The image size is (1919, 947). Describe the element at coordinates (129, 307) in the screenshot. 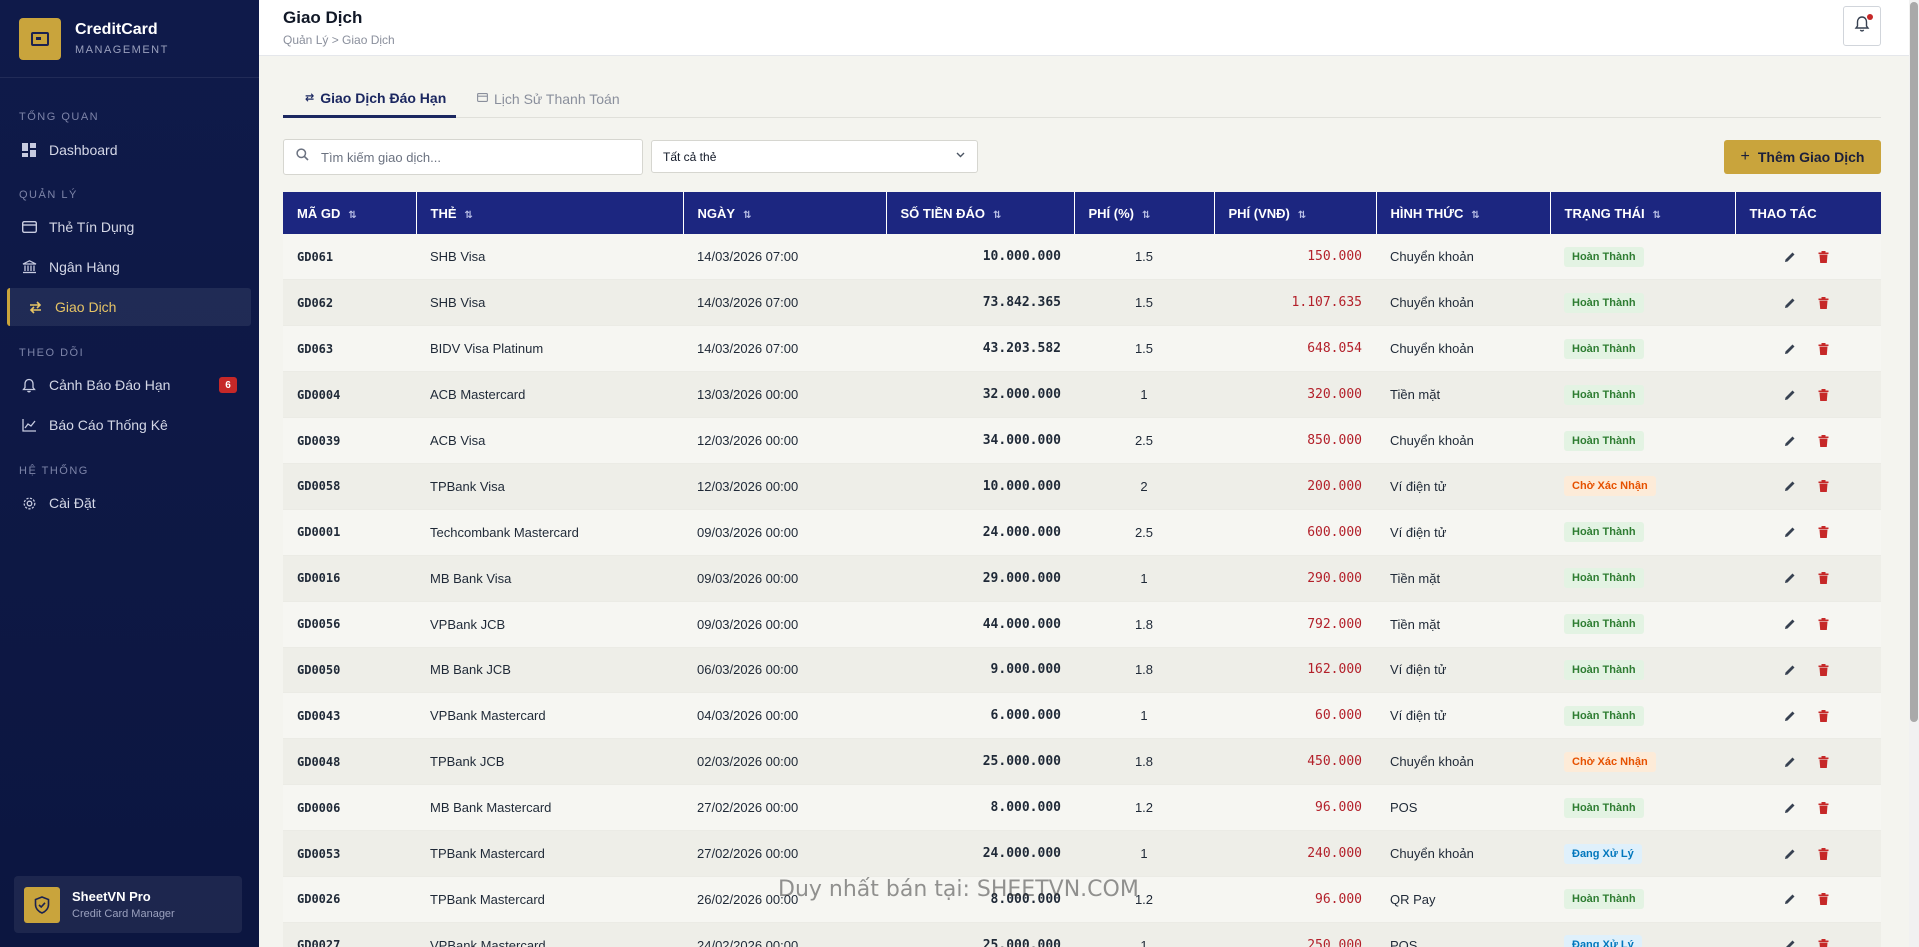

I see `sidebar-item-transactions: Giao Dịch` at that location.